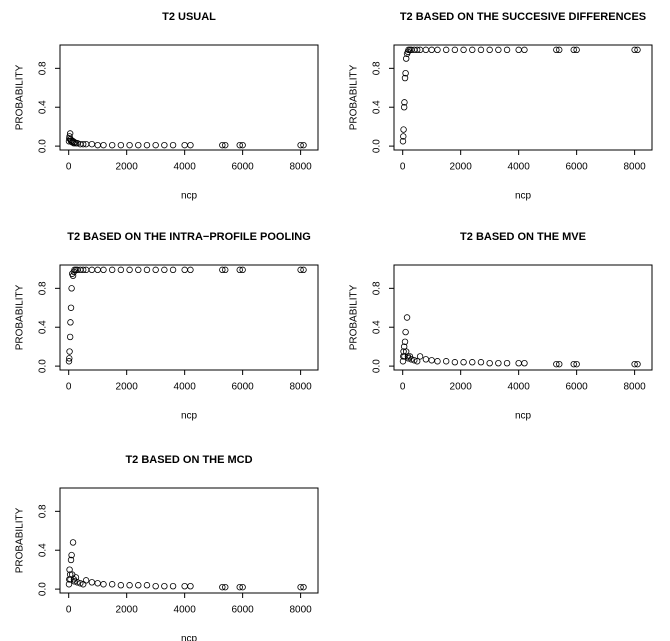 This screenshot has width=670, height=641. Describe the element at coordinates (188, 460) in the screenshot. I see `panel-title: T2 BASED ON THE MCD` at that location.